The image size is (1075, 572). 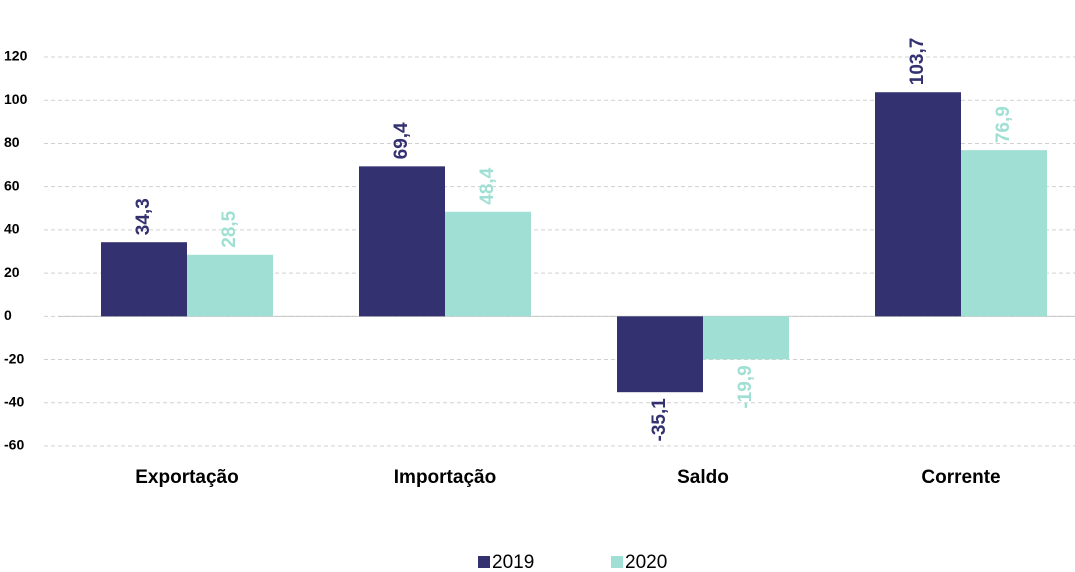 I want to click on y-tick-label: 60, so click(x=12, y=185).